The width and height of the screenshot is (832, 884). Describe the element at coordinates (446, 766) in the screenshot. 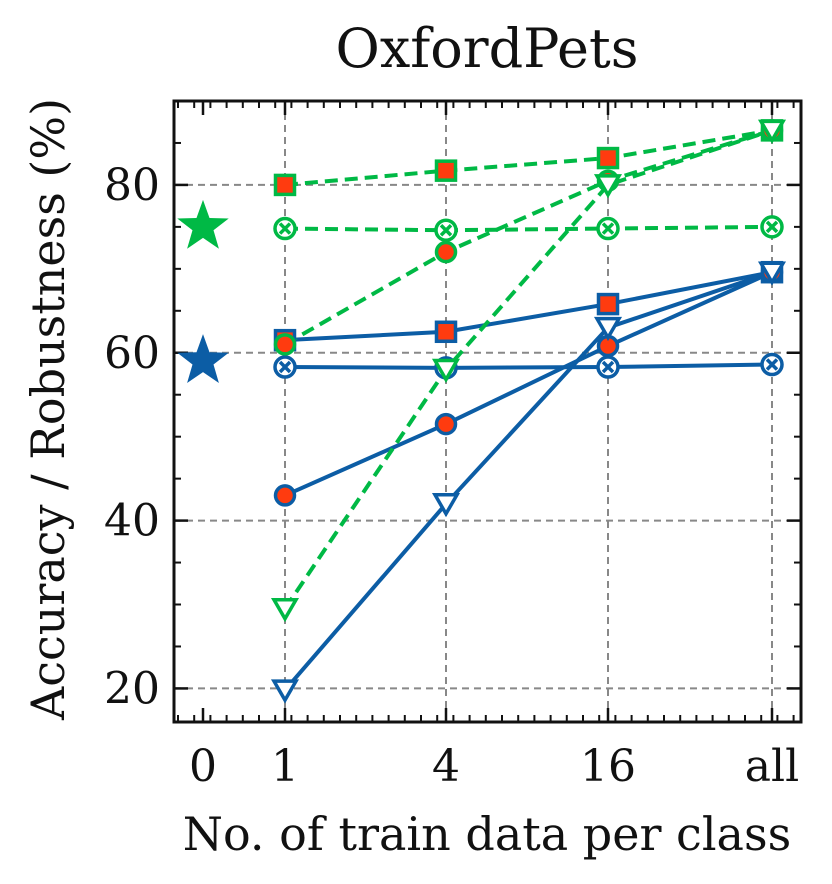

I see `x-tick-label: 4` at that location.